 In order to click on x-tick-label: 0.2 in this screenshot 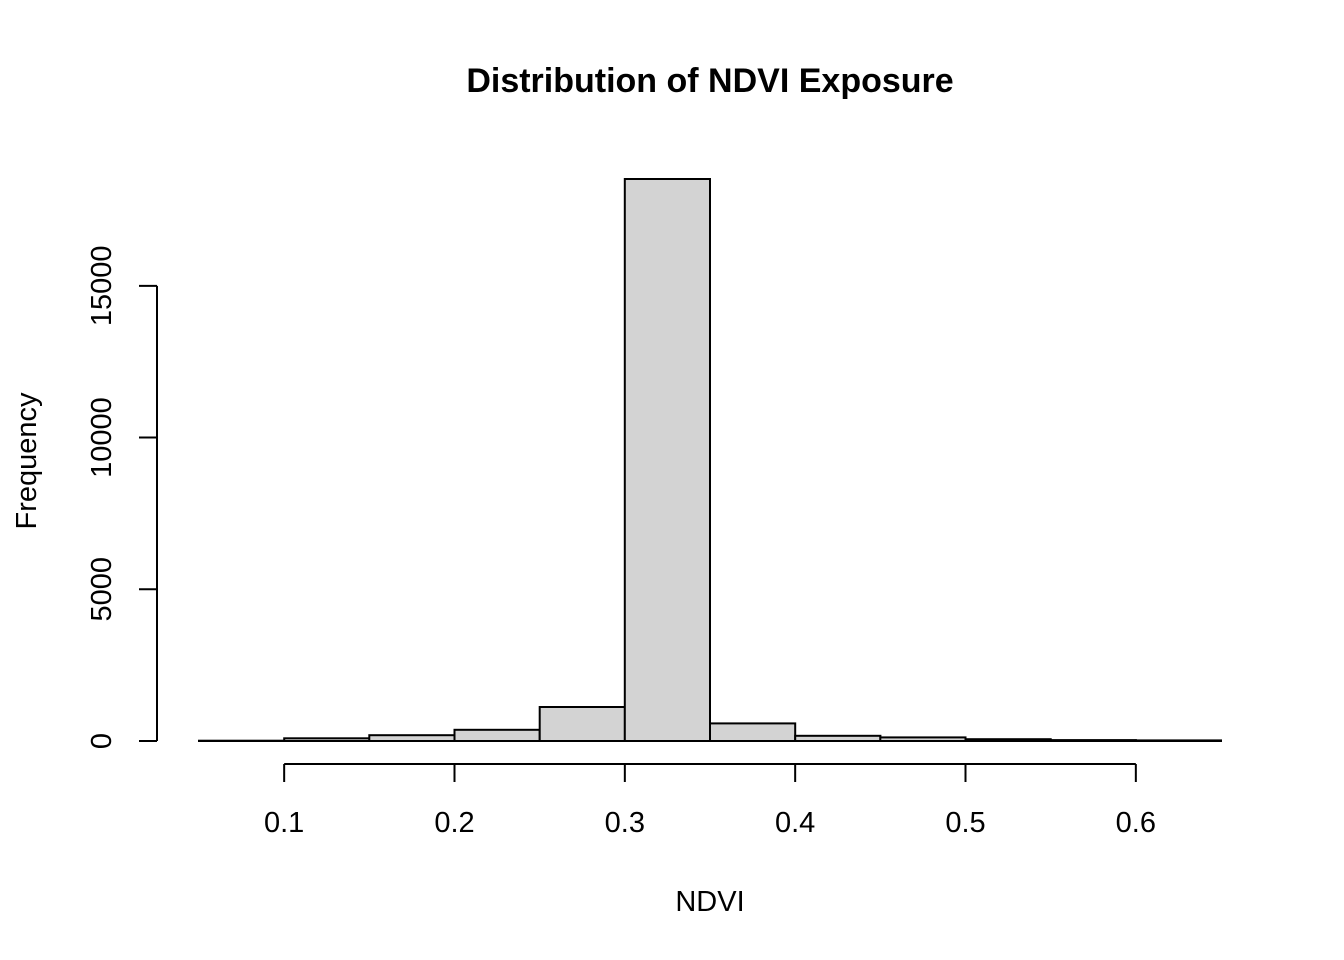, I will do `click(454, 823)`.